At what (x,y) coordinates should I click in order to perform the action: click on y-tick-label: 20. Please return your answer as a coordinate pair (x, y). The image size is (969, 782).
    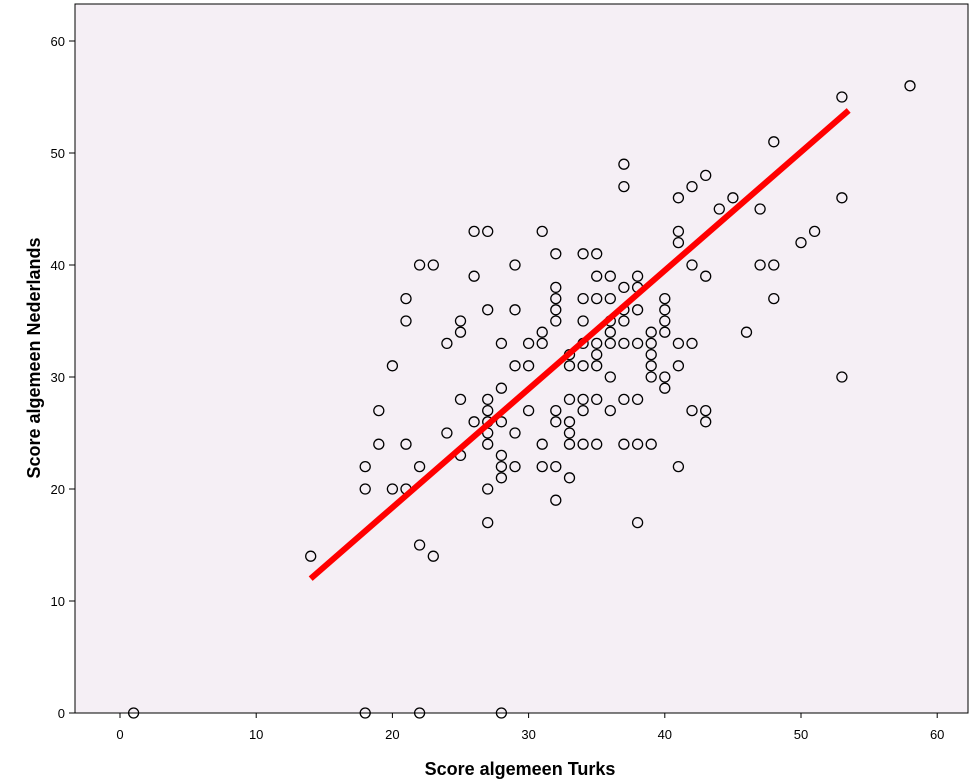
    Looking at the image, I should click on (58, 489).